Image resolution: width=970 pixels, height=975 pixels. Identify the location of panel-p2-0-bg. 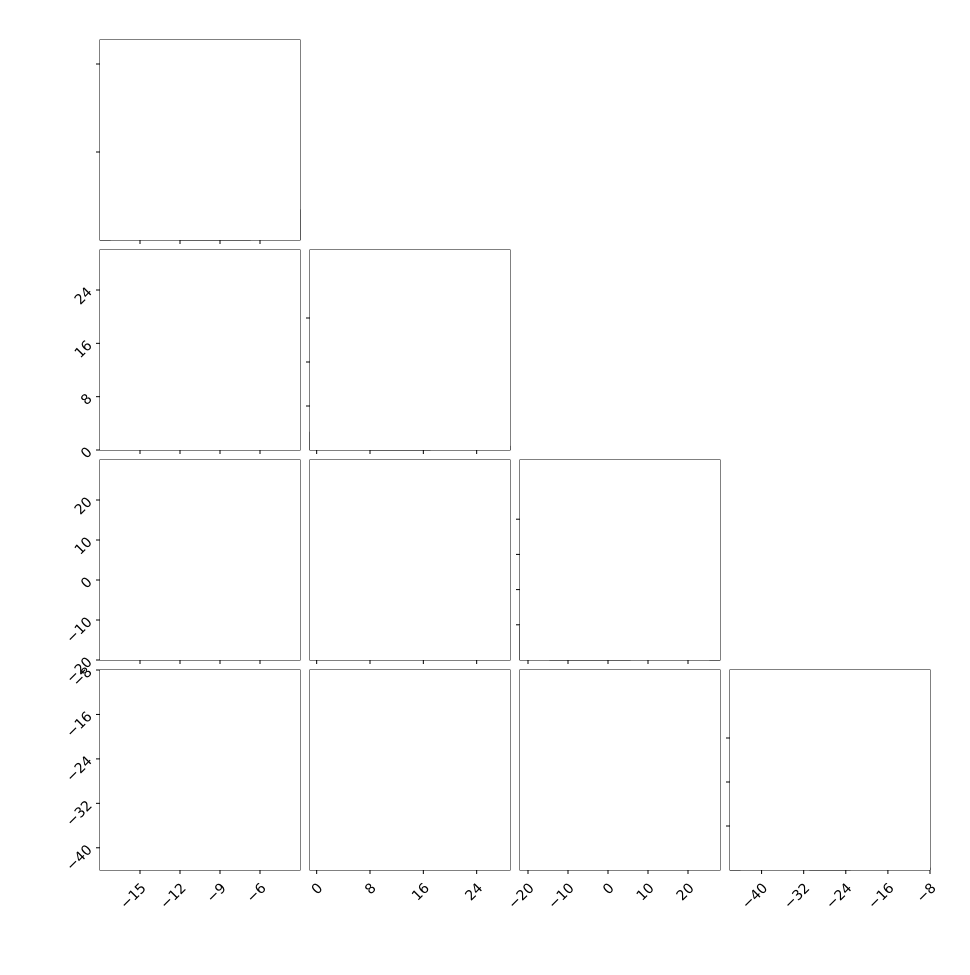
(200, 560).